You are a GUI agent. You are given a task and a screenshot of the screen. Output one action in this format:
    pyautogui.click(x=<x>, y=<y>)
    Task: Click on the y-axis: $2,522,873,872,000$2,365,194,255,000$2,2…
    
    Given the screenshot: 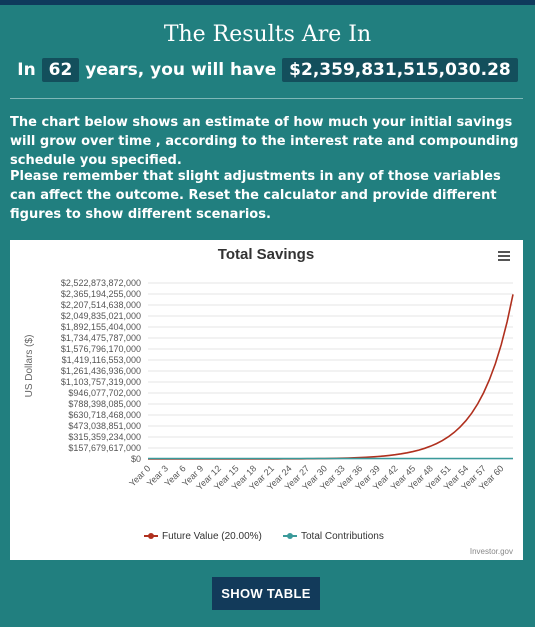 What is the action you would take?
    pyautogui.click(x=101, y=371)
    